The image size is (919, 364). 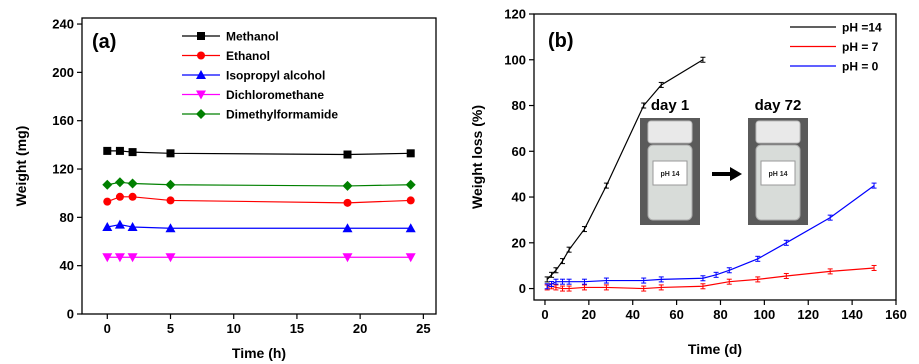 What do you see at coordinates (259, 353) in the screenshot?
I see `x-axis-label: Time (h)` at bounding box center [259, 353].